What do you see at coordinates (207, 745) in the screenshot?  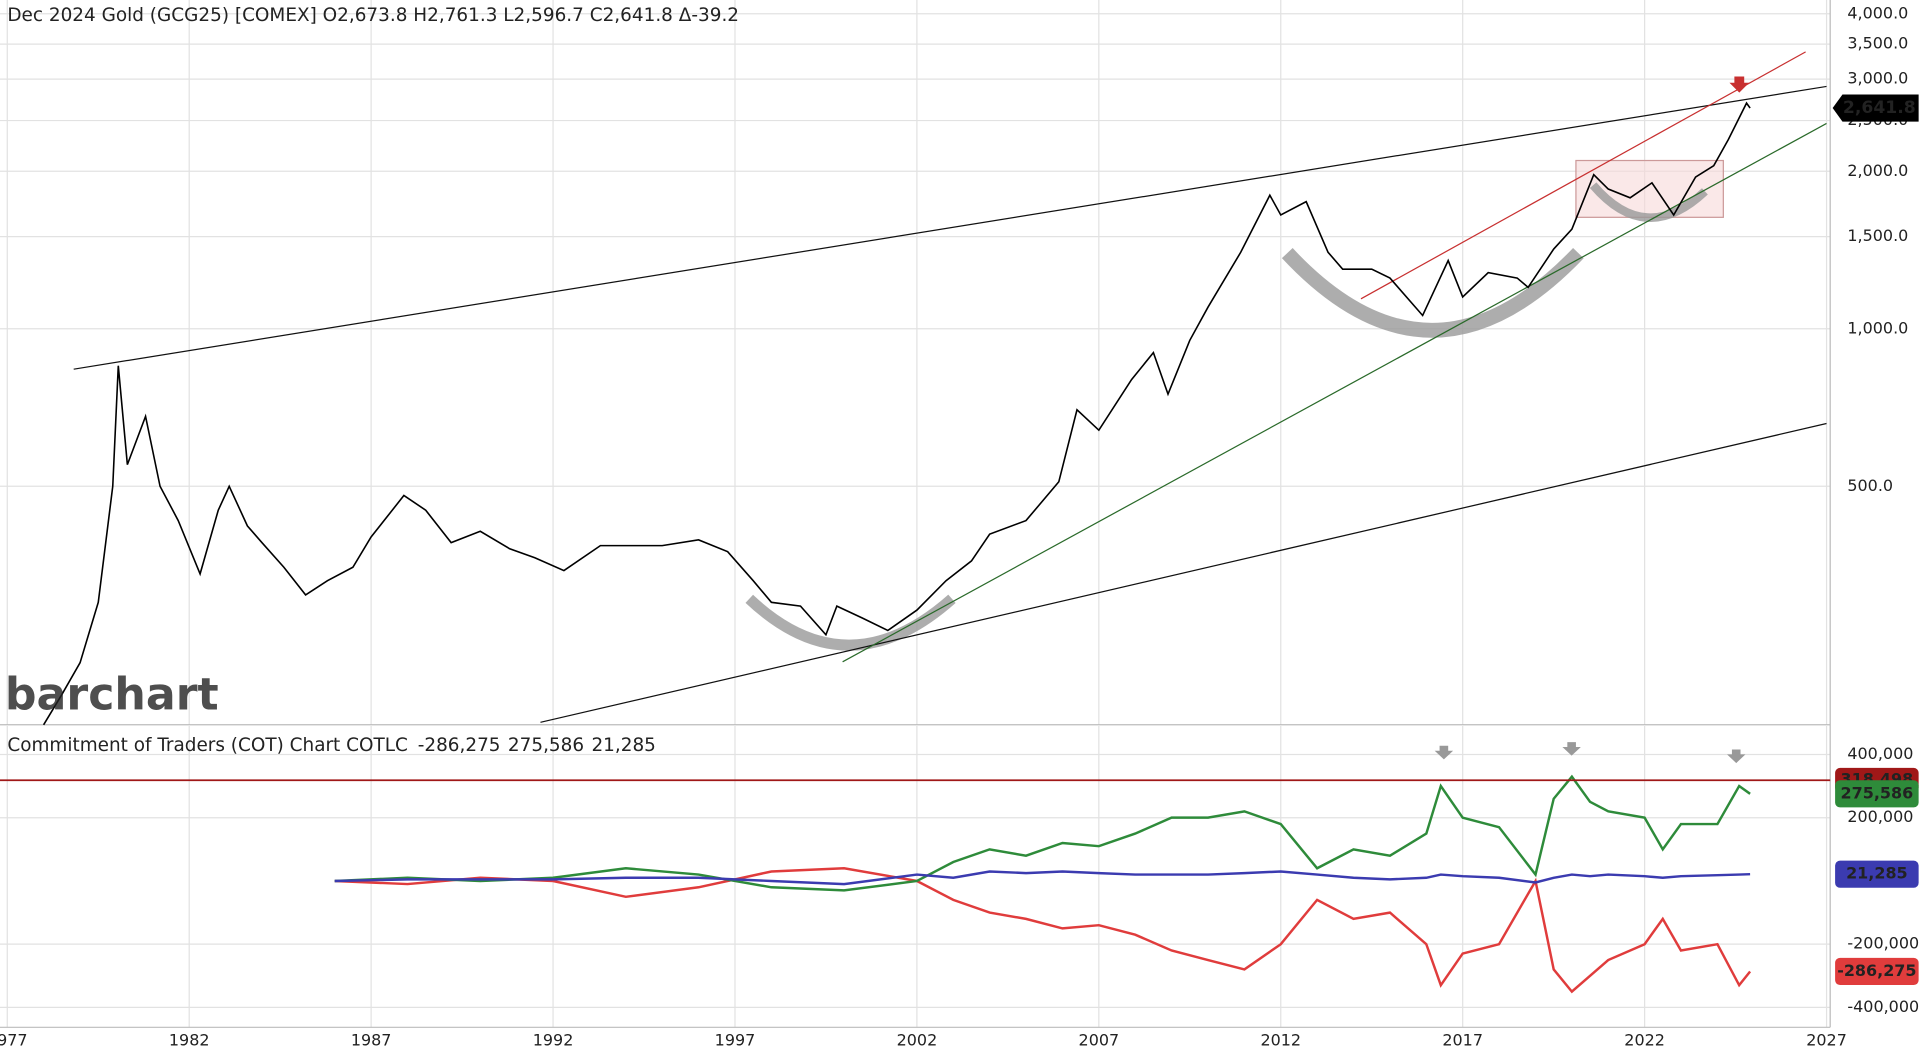 I see `chart-title: Commitment of Traders (COT) Chart COTLC` at bounding box center [207, 745].